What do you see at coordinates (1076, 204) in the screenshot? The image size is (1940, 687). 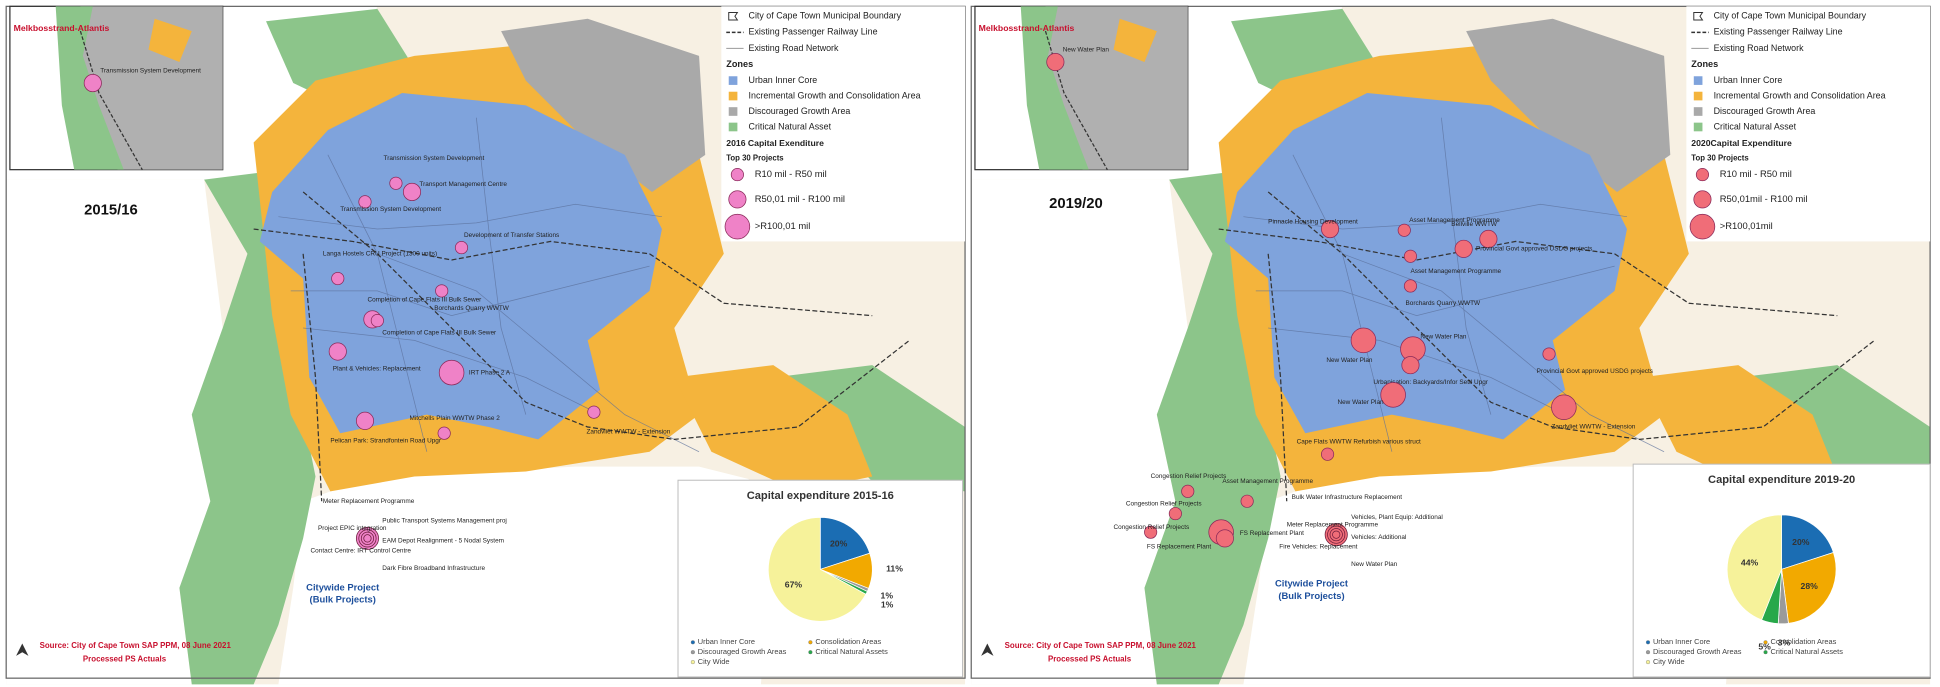 I see `year-label: 2019/20` at bounding box center [1076, 204].